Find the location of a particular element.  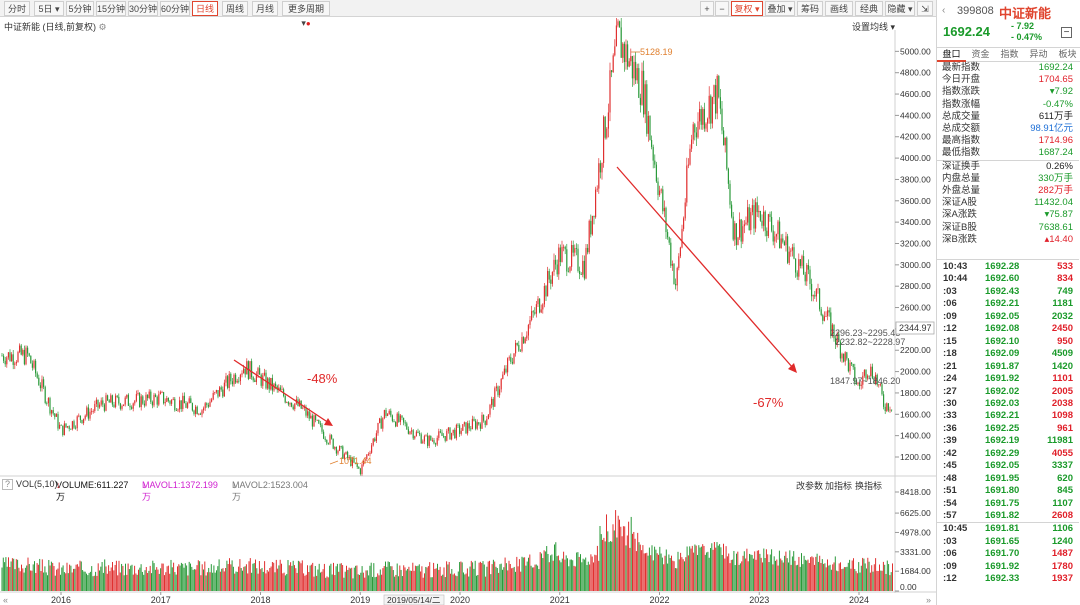

hide-button: 隐藏 ▾ is located at coordinates (900, 8).